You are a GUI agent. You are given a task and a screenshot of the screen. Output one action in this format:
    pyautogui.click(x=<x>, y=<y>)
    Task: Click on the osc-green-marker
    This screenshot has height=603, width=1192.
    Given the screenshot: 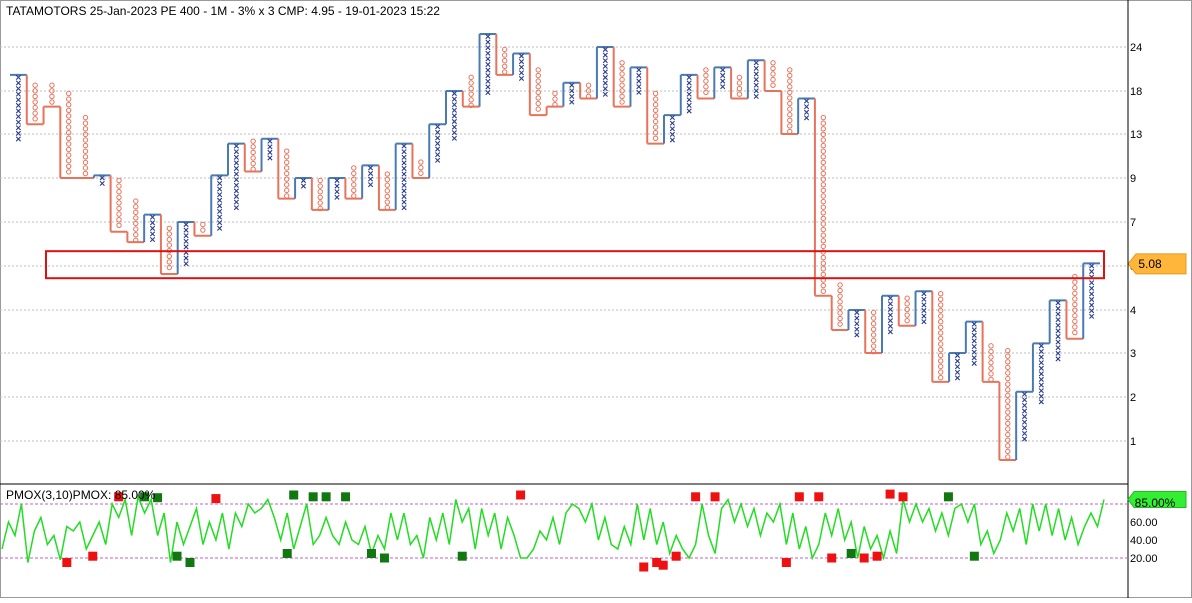 What is the action you would take?
    pyautogui.click(x=190, y=562)
    